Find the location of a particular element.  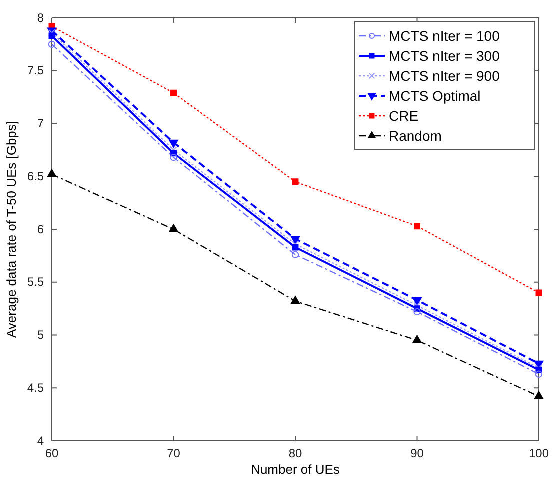

y-tick-label: 7 is located at coordinates (40, 123).